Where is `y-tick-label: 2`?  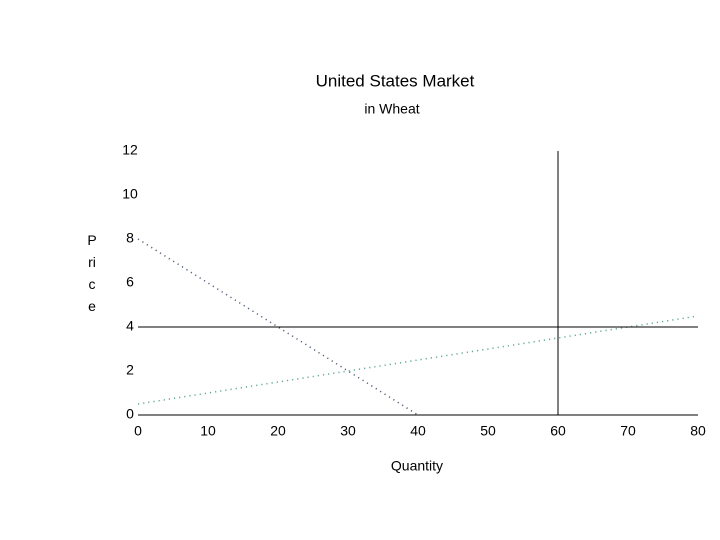
y-tick-label: 2 is located at coordinates (130, 370).